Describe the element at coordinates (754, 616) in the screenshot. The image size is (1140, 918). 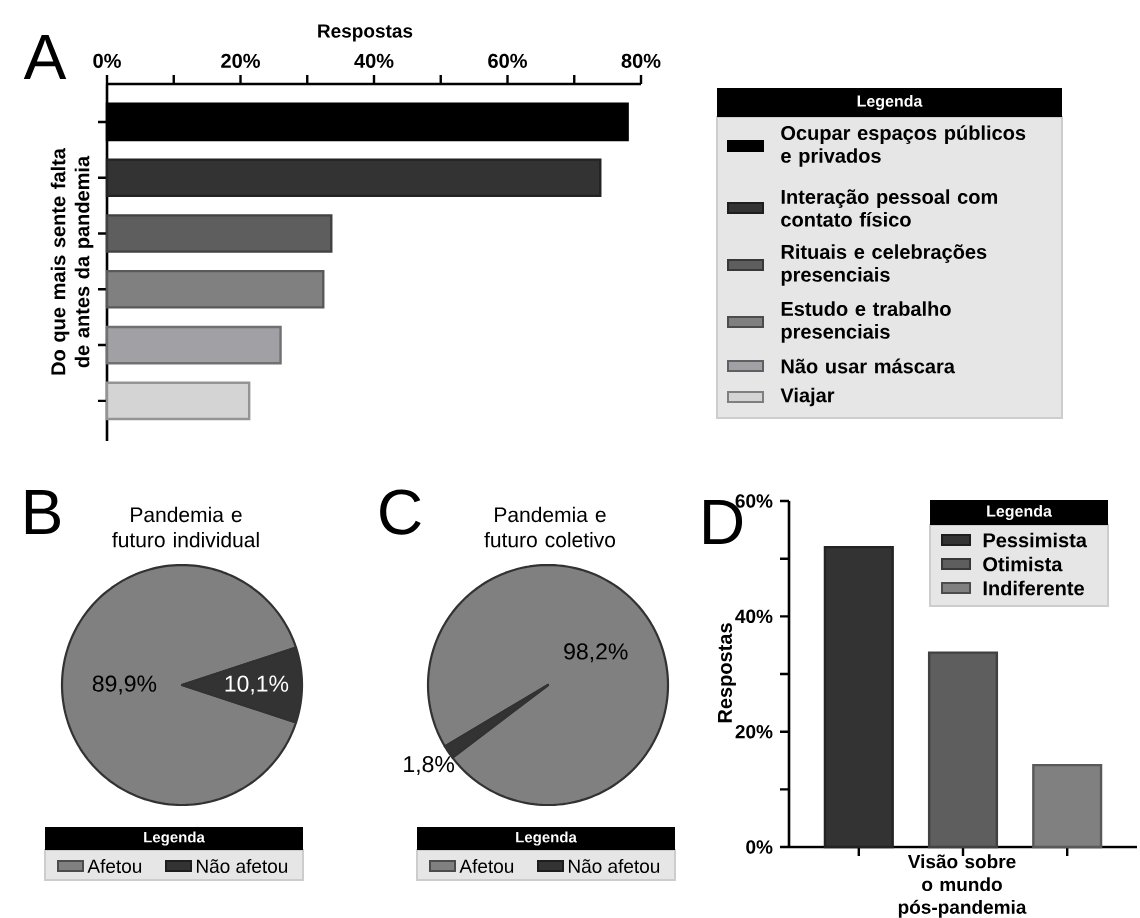
I see `y-tick-label: 40%` at that location.